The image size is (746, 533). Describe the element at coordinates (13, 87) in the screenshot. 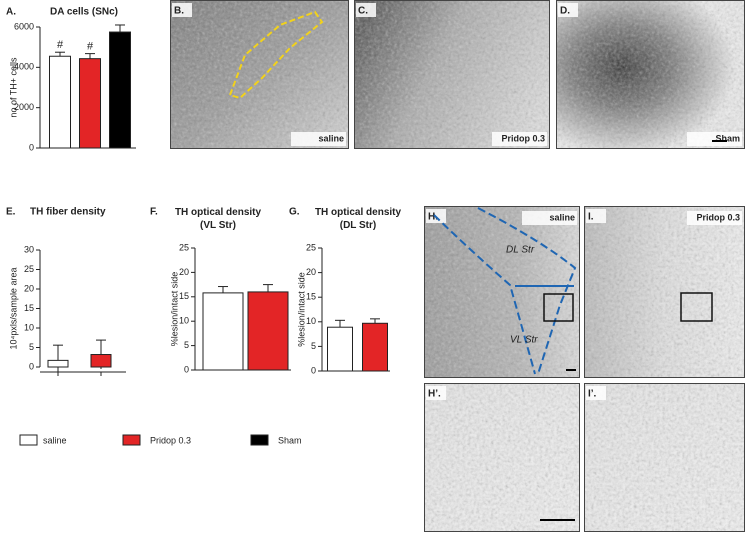

I see `y-axis-label: no of TH+ cells` at that location.